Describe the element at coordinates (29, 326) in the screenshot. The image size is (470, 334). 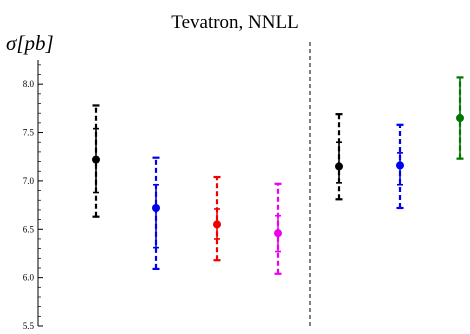
I see `y-tick-label: 5.5` at that location.